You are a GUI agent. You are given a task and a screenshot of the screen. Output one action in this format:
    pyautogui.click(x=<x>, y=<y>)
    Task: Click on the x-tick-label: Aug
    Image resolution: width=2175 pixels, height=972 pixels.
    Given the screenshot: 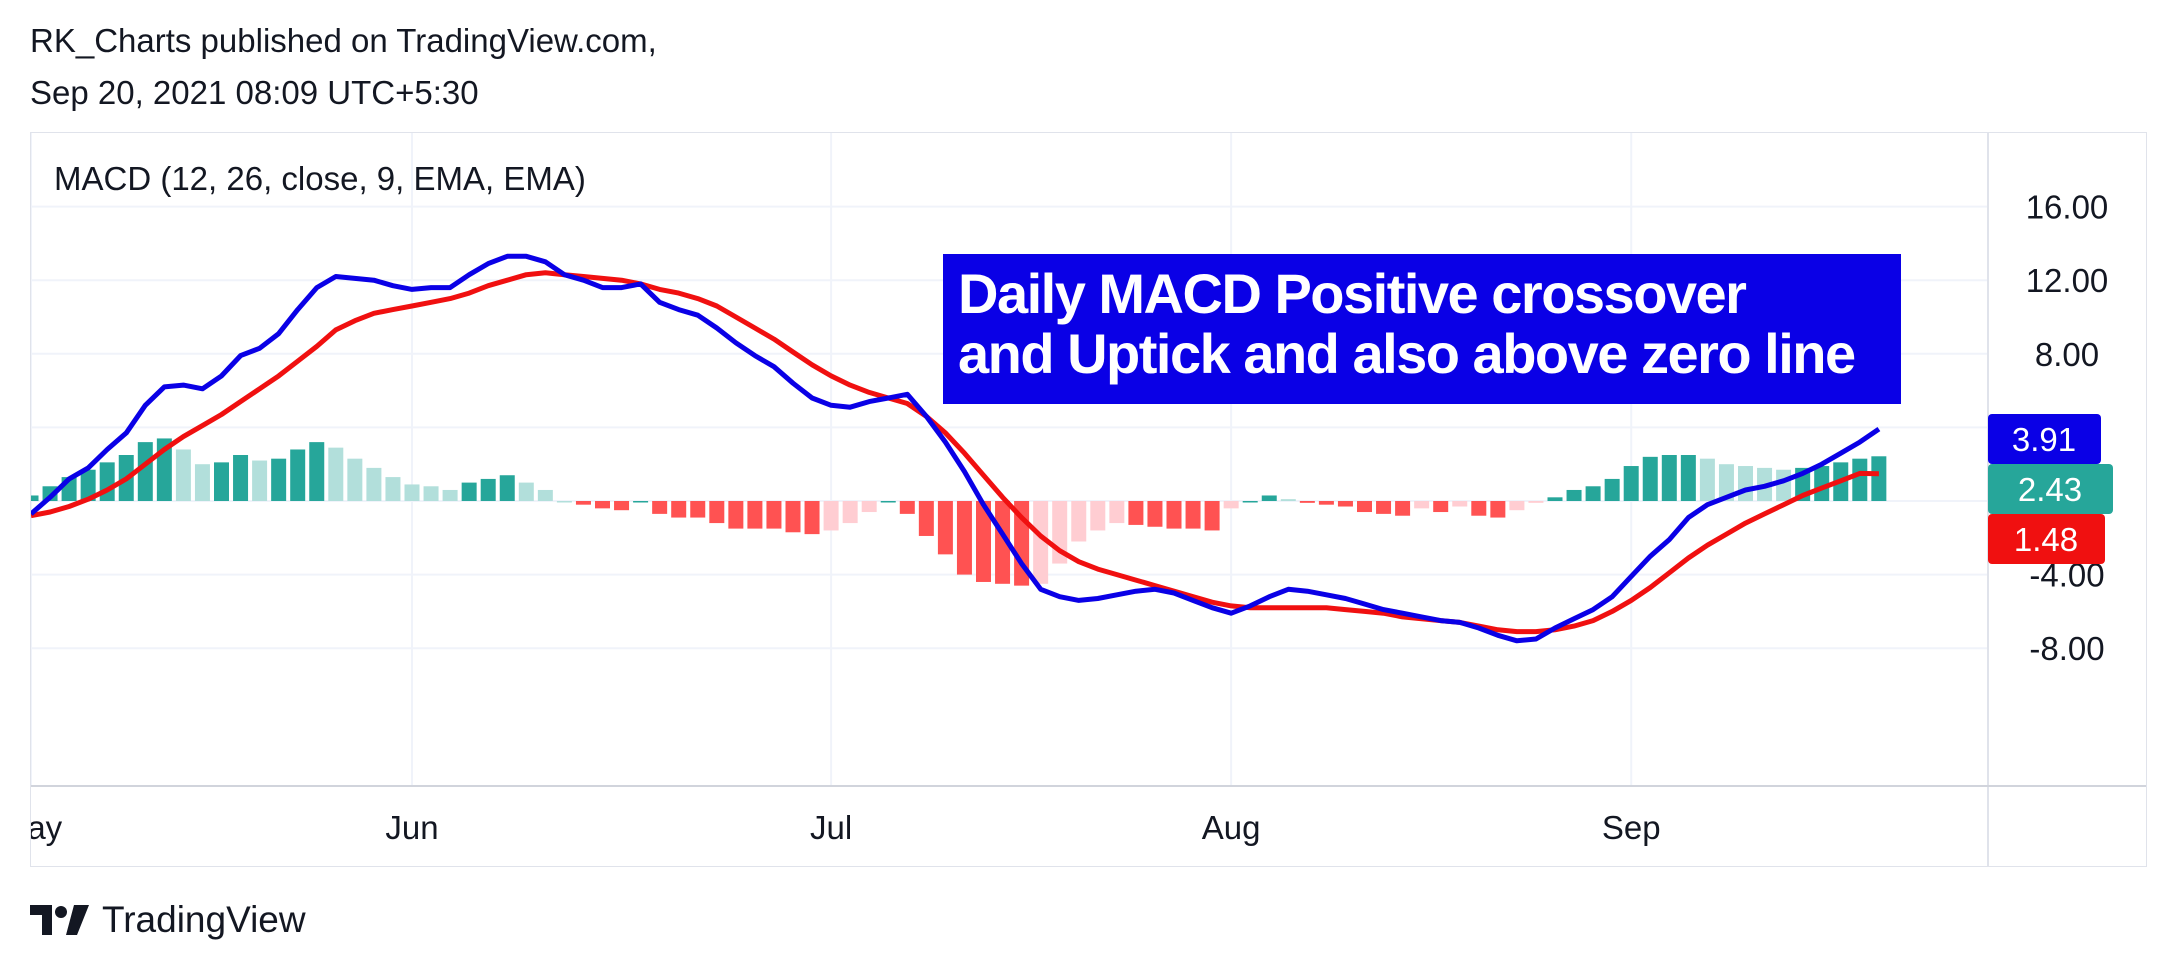 What is the action you would take?
    pyautogui.click(x=1231, y=827)
    